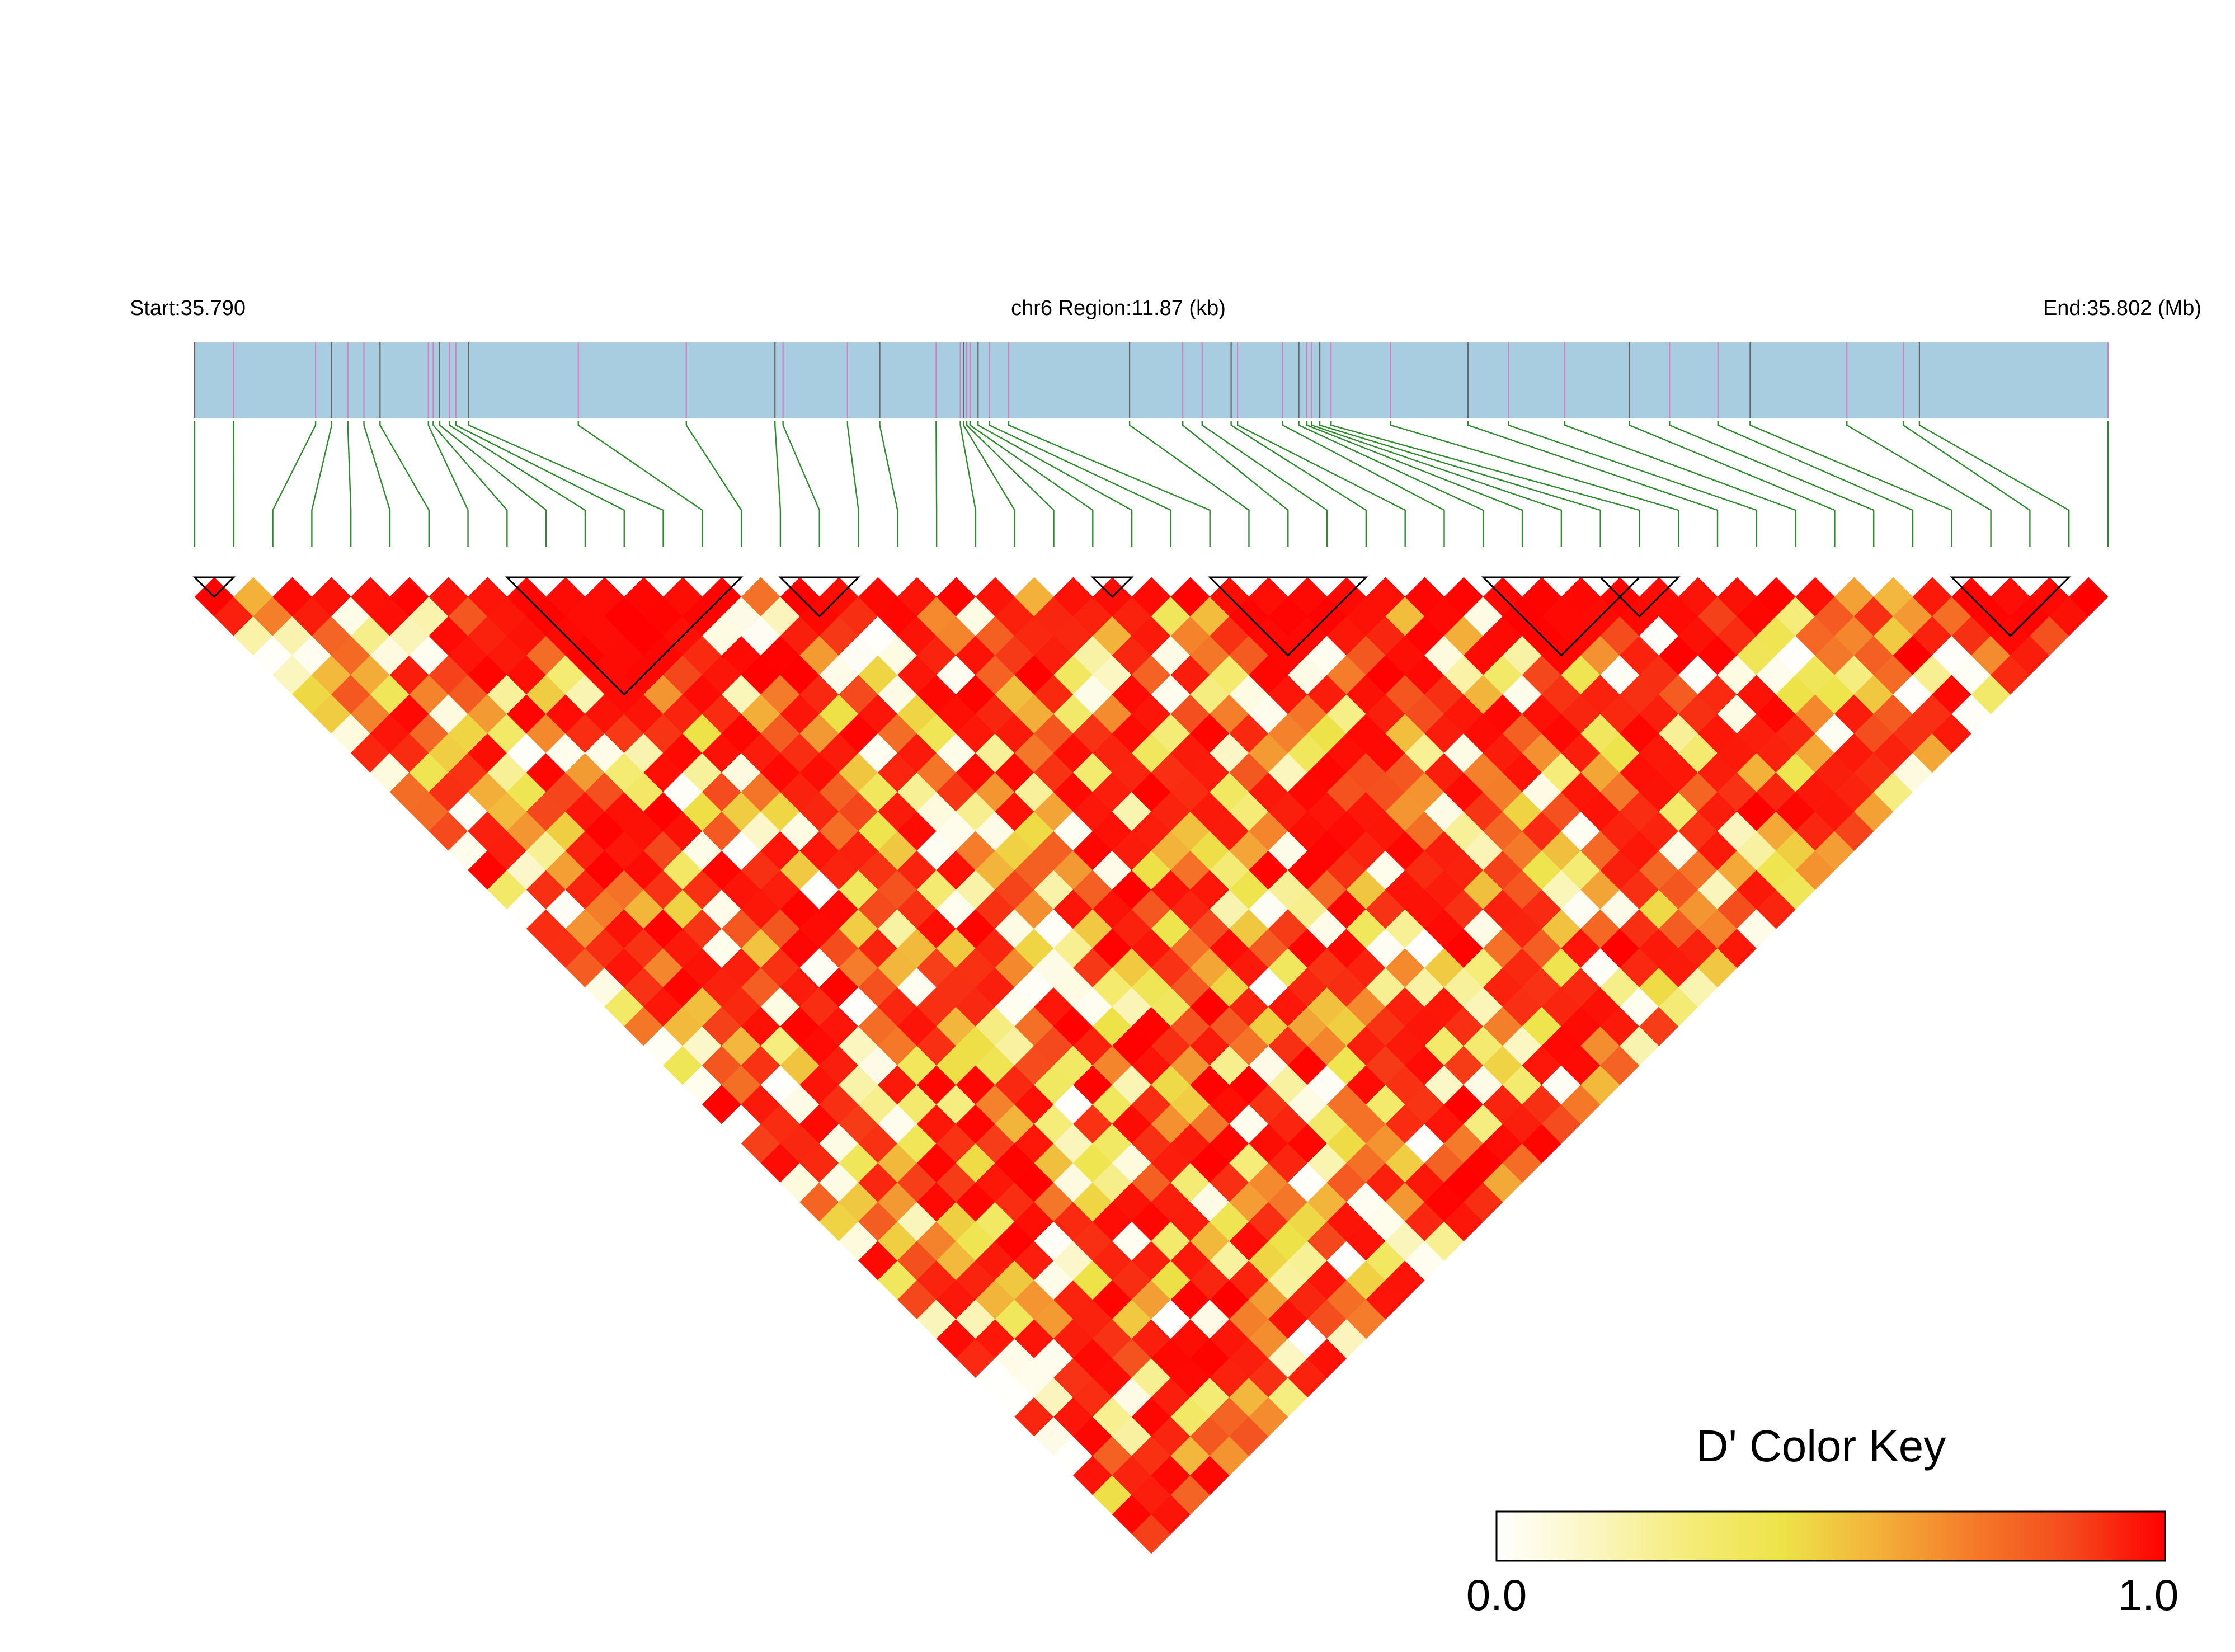  I want to click on region-end-label: End:35.802 (Mb), so click(2122, 308).